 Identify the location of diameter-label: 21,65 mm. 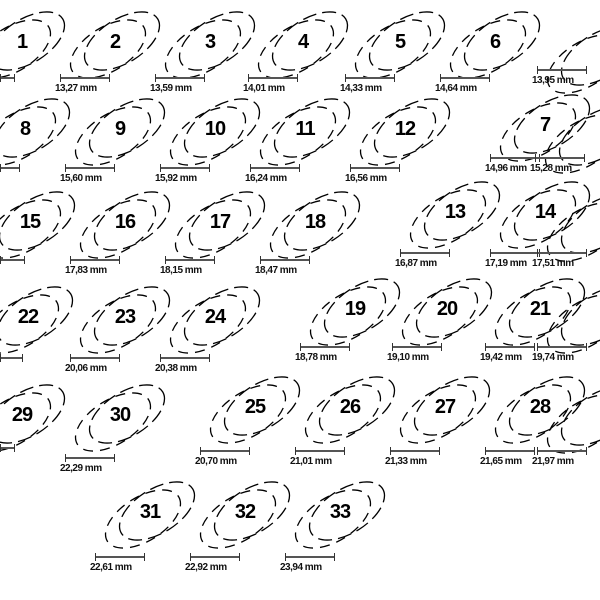
(501, 461).